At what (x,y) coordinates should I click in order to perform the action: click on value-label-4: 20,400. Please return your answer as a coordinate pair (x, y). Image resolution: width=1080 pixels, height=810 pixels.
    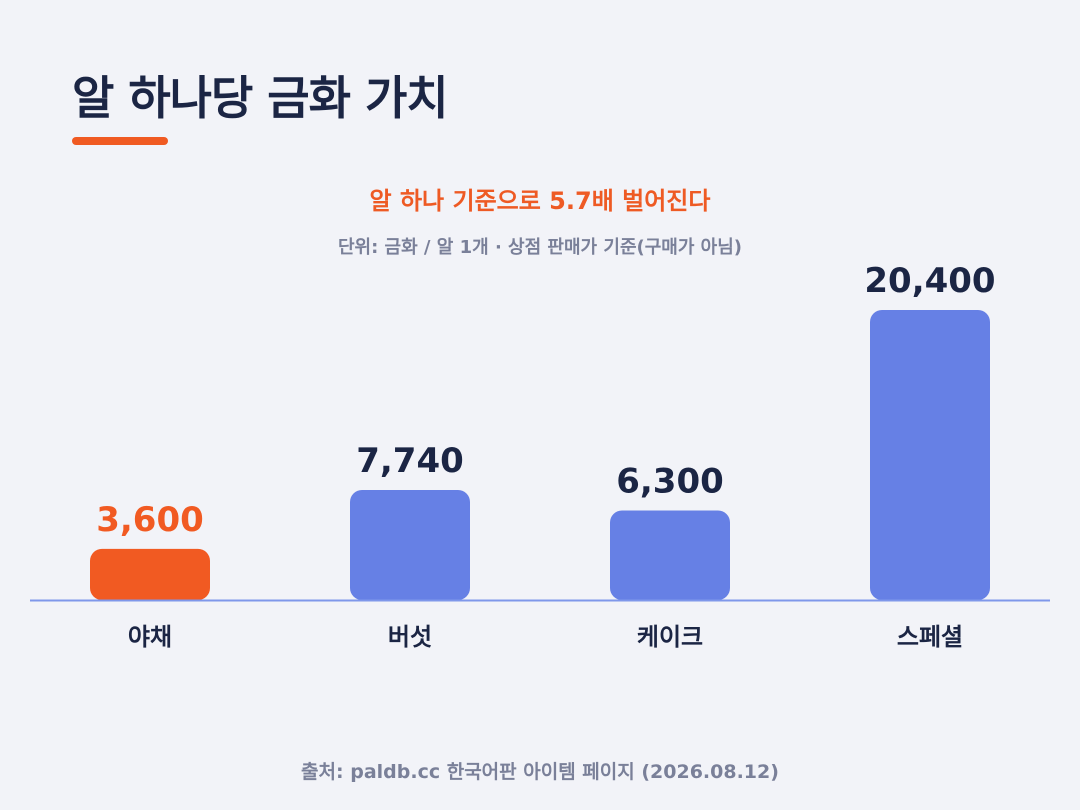
    Looking at the image, I should click on (929, 281).